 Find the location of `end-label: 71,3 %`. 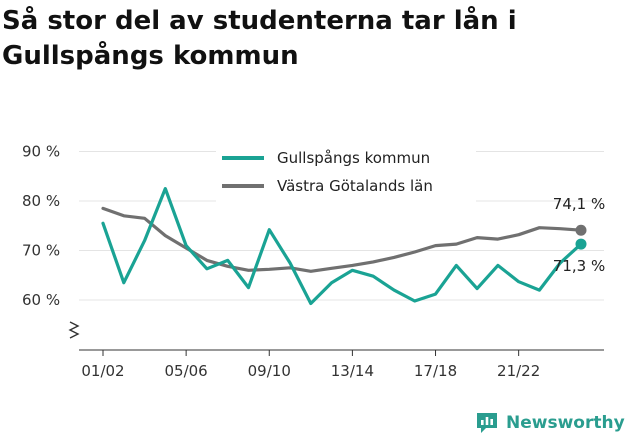

end-label: 71,3 % is located at coordinates (579, 266).